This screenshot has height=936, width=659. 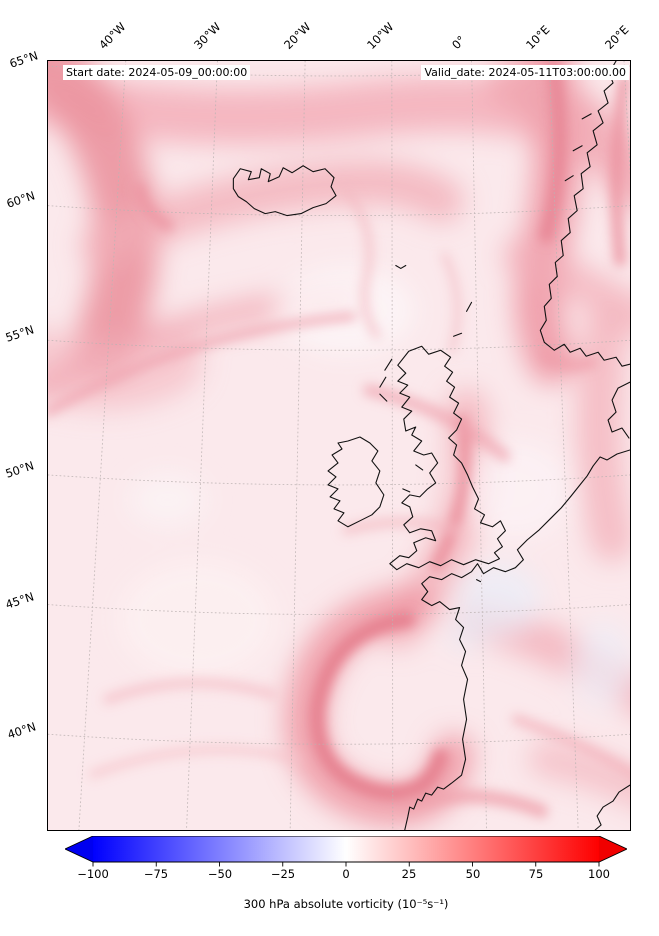 I want to click on lon-tick-label: 40°W, so click(x=112, y=35).